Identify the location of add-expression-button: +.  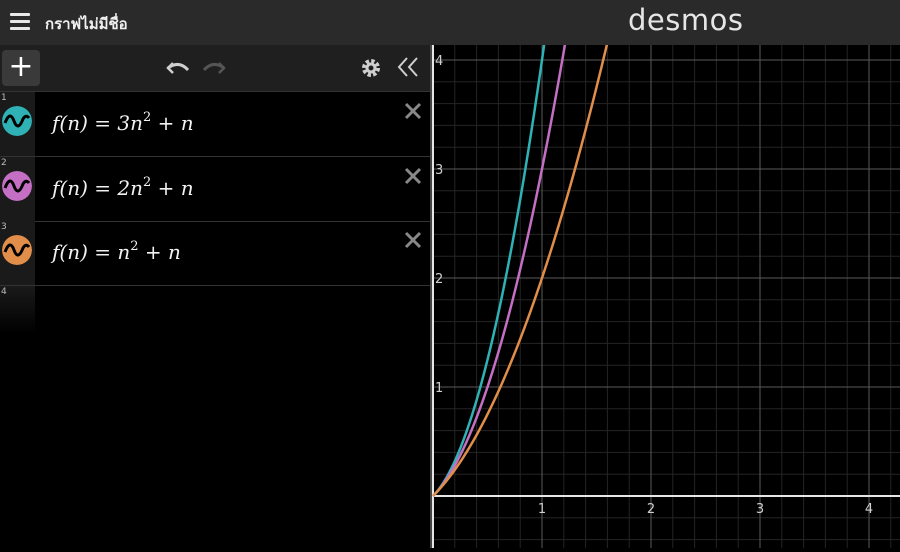
(21, 68).